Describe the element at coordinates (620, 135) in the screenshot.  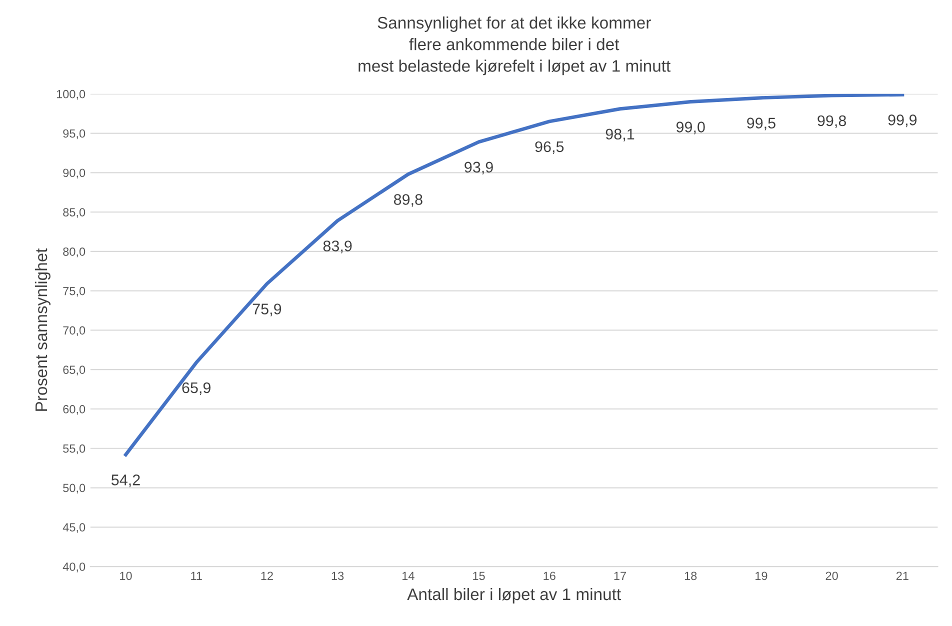
I see `data-label: 98,1` at that location.